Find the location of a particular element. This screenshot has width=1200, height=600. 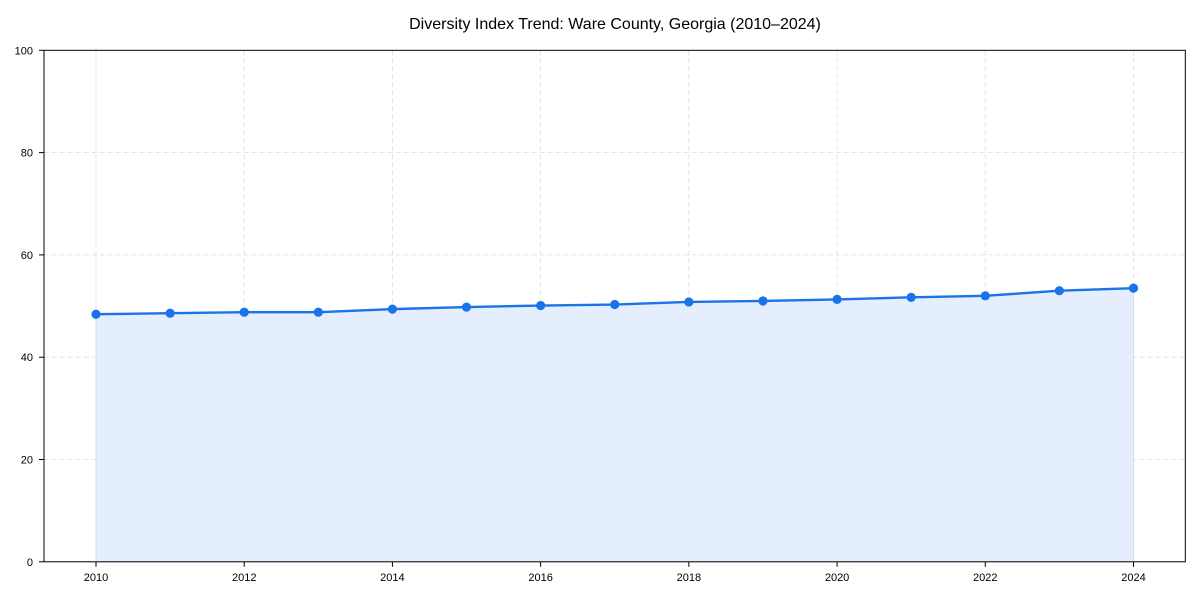

x-axis: 2010 2012 2014 2016 2018 2020 2022 2024 is located at coordinates (615, 572).